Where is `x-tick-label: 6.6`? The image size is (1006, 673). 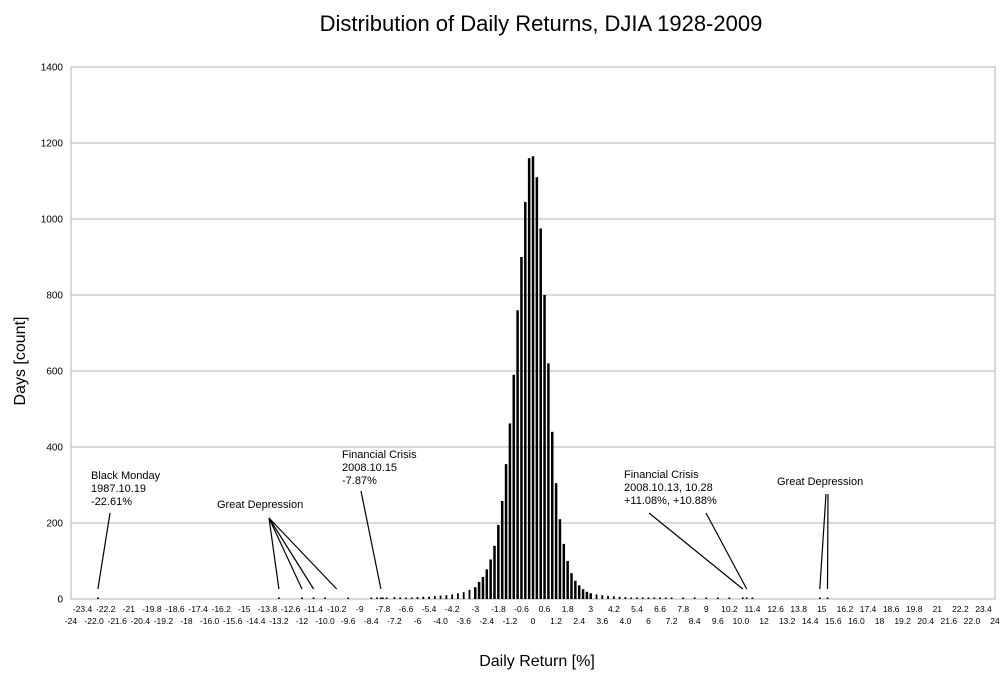
x-tick-label: 6.6 is located at coordinates (660, 609).